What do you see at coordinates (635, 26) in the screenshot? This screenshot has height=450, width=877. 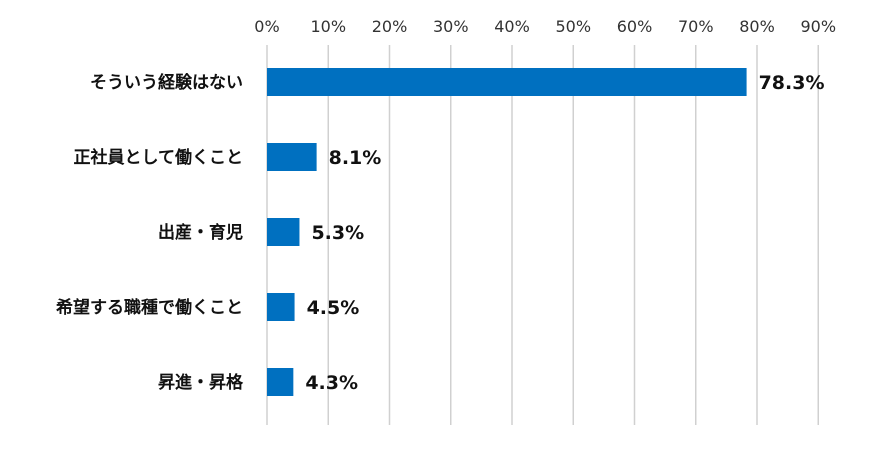 I see `x-tick-label: 60%` at bounding box center [635, 26].